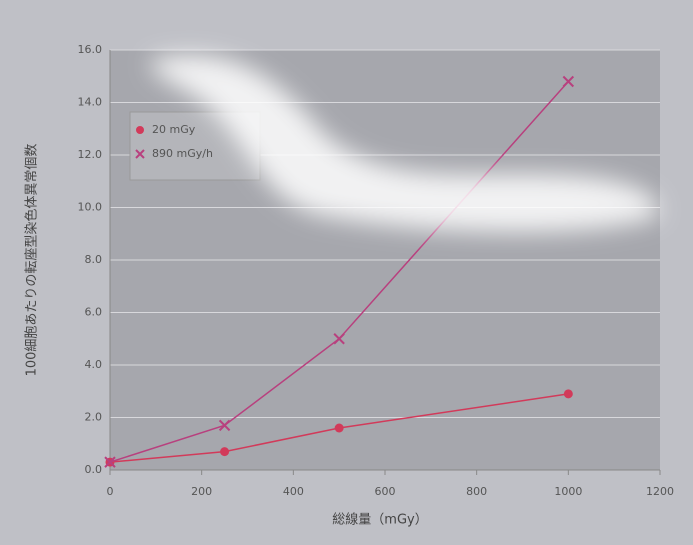 The image size is (693, 545). What do you see at coordinates (660, 491) in the screenshot?
I see `x-tick-label: 1200` at bounding box center [660, 491].